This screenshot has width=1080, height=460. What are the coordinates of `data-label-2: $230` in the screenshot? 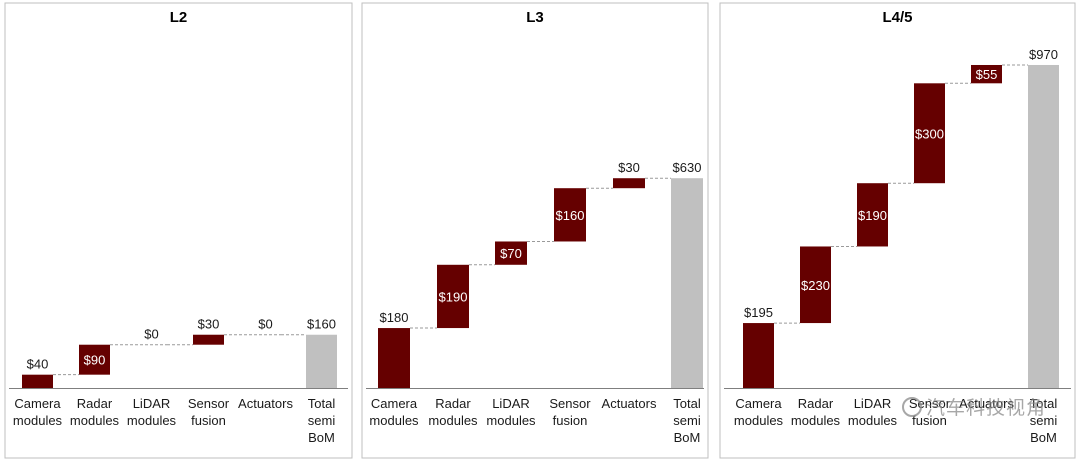 It's located at (815, 285).